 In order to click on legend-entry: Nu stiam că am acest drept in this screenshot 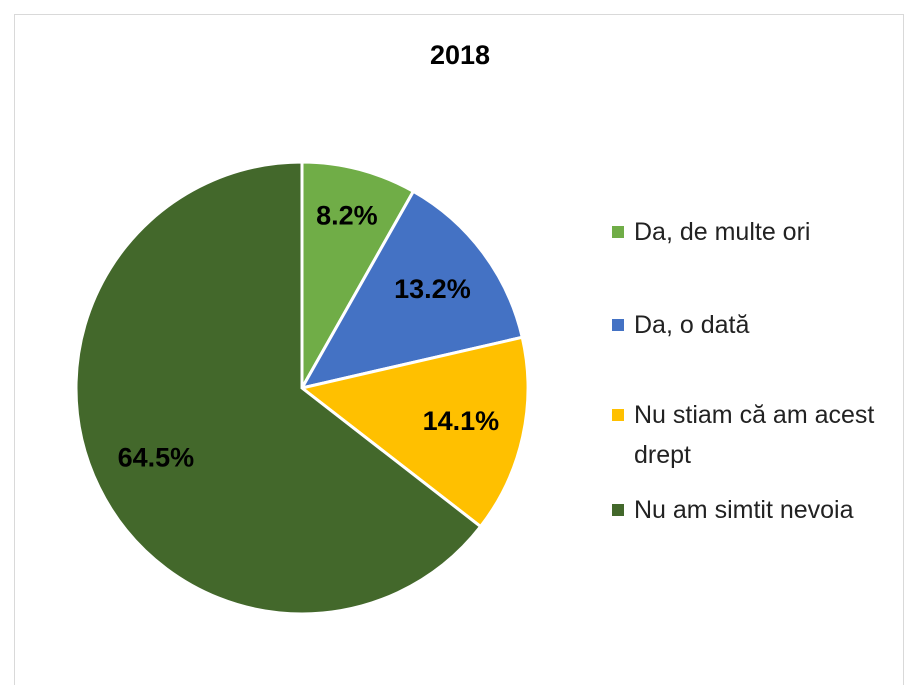, I will do `click(752, 435)`.